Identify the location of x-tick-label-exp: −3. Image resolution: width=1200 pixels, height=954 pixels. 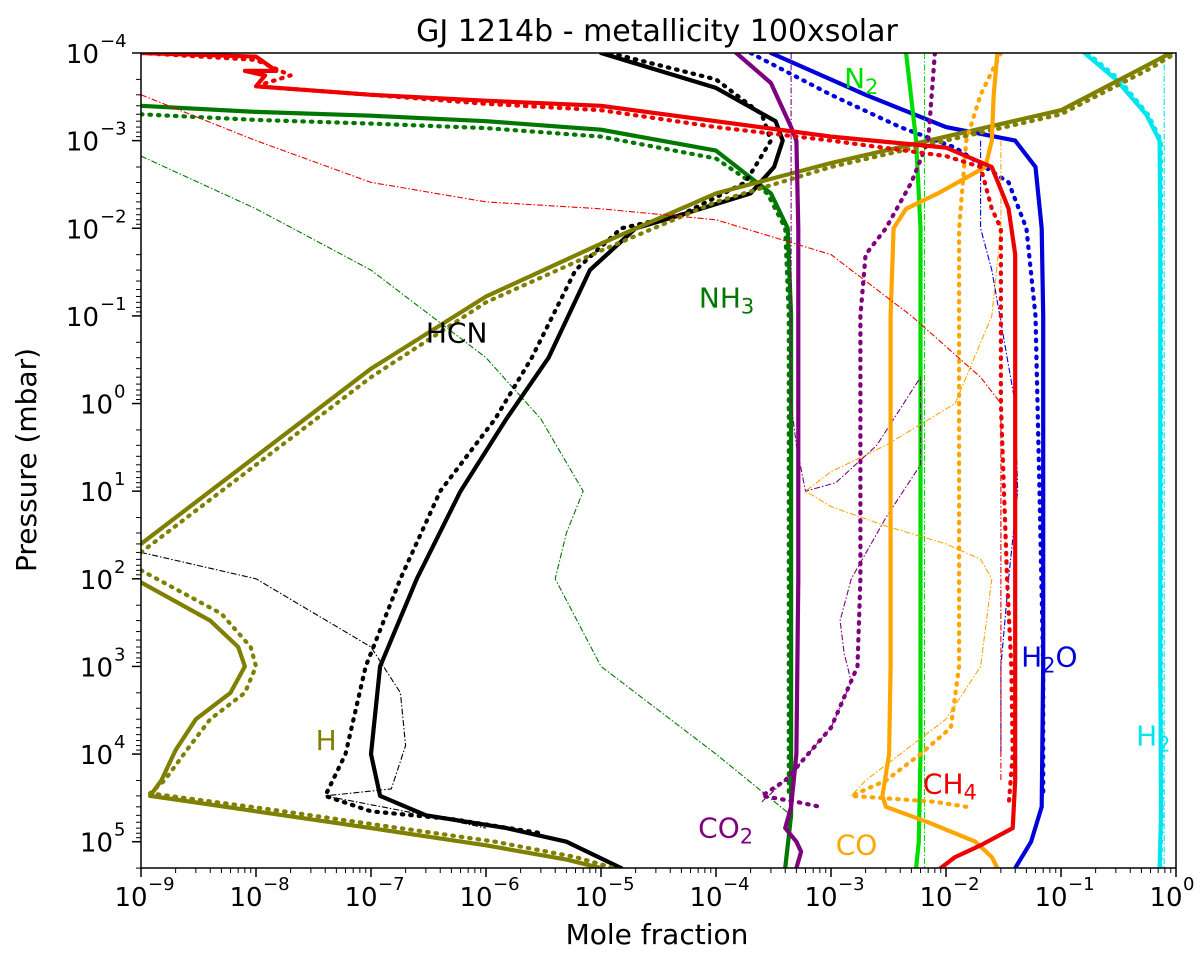
(851, 884).